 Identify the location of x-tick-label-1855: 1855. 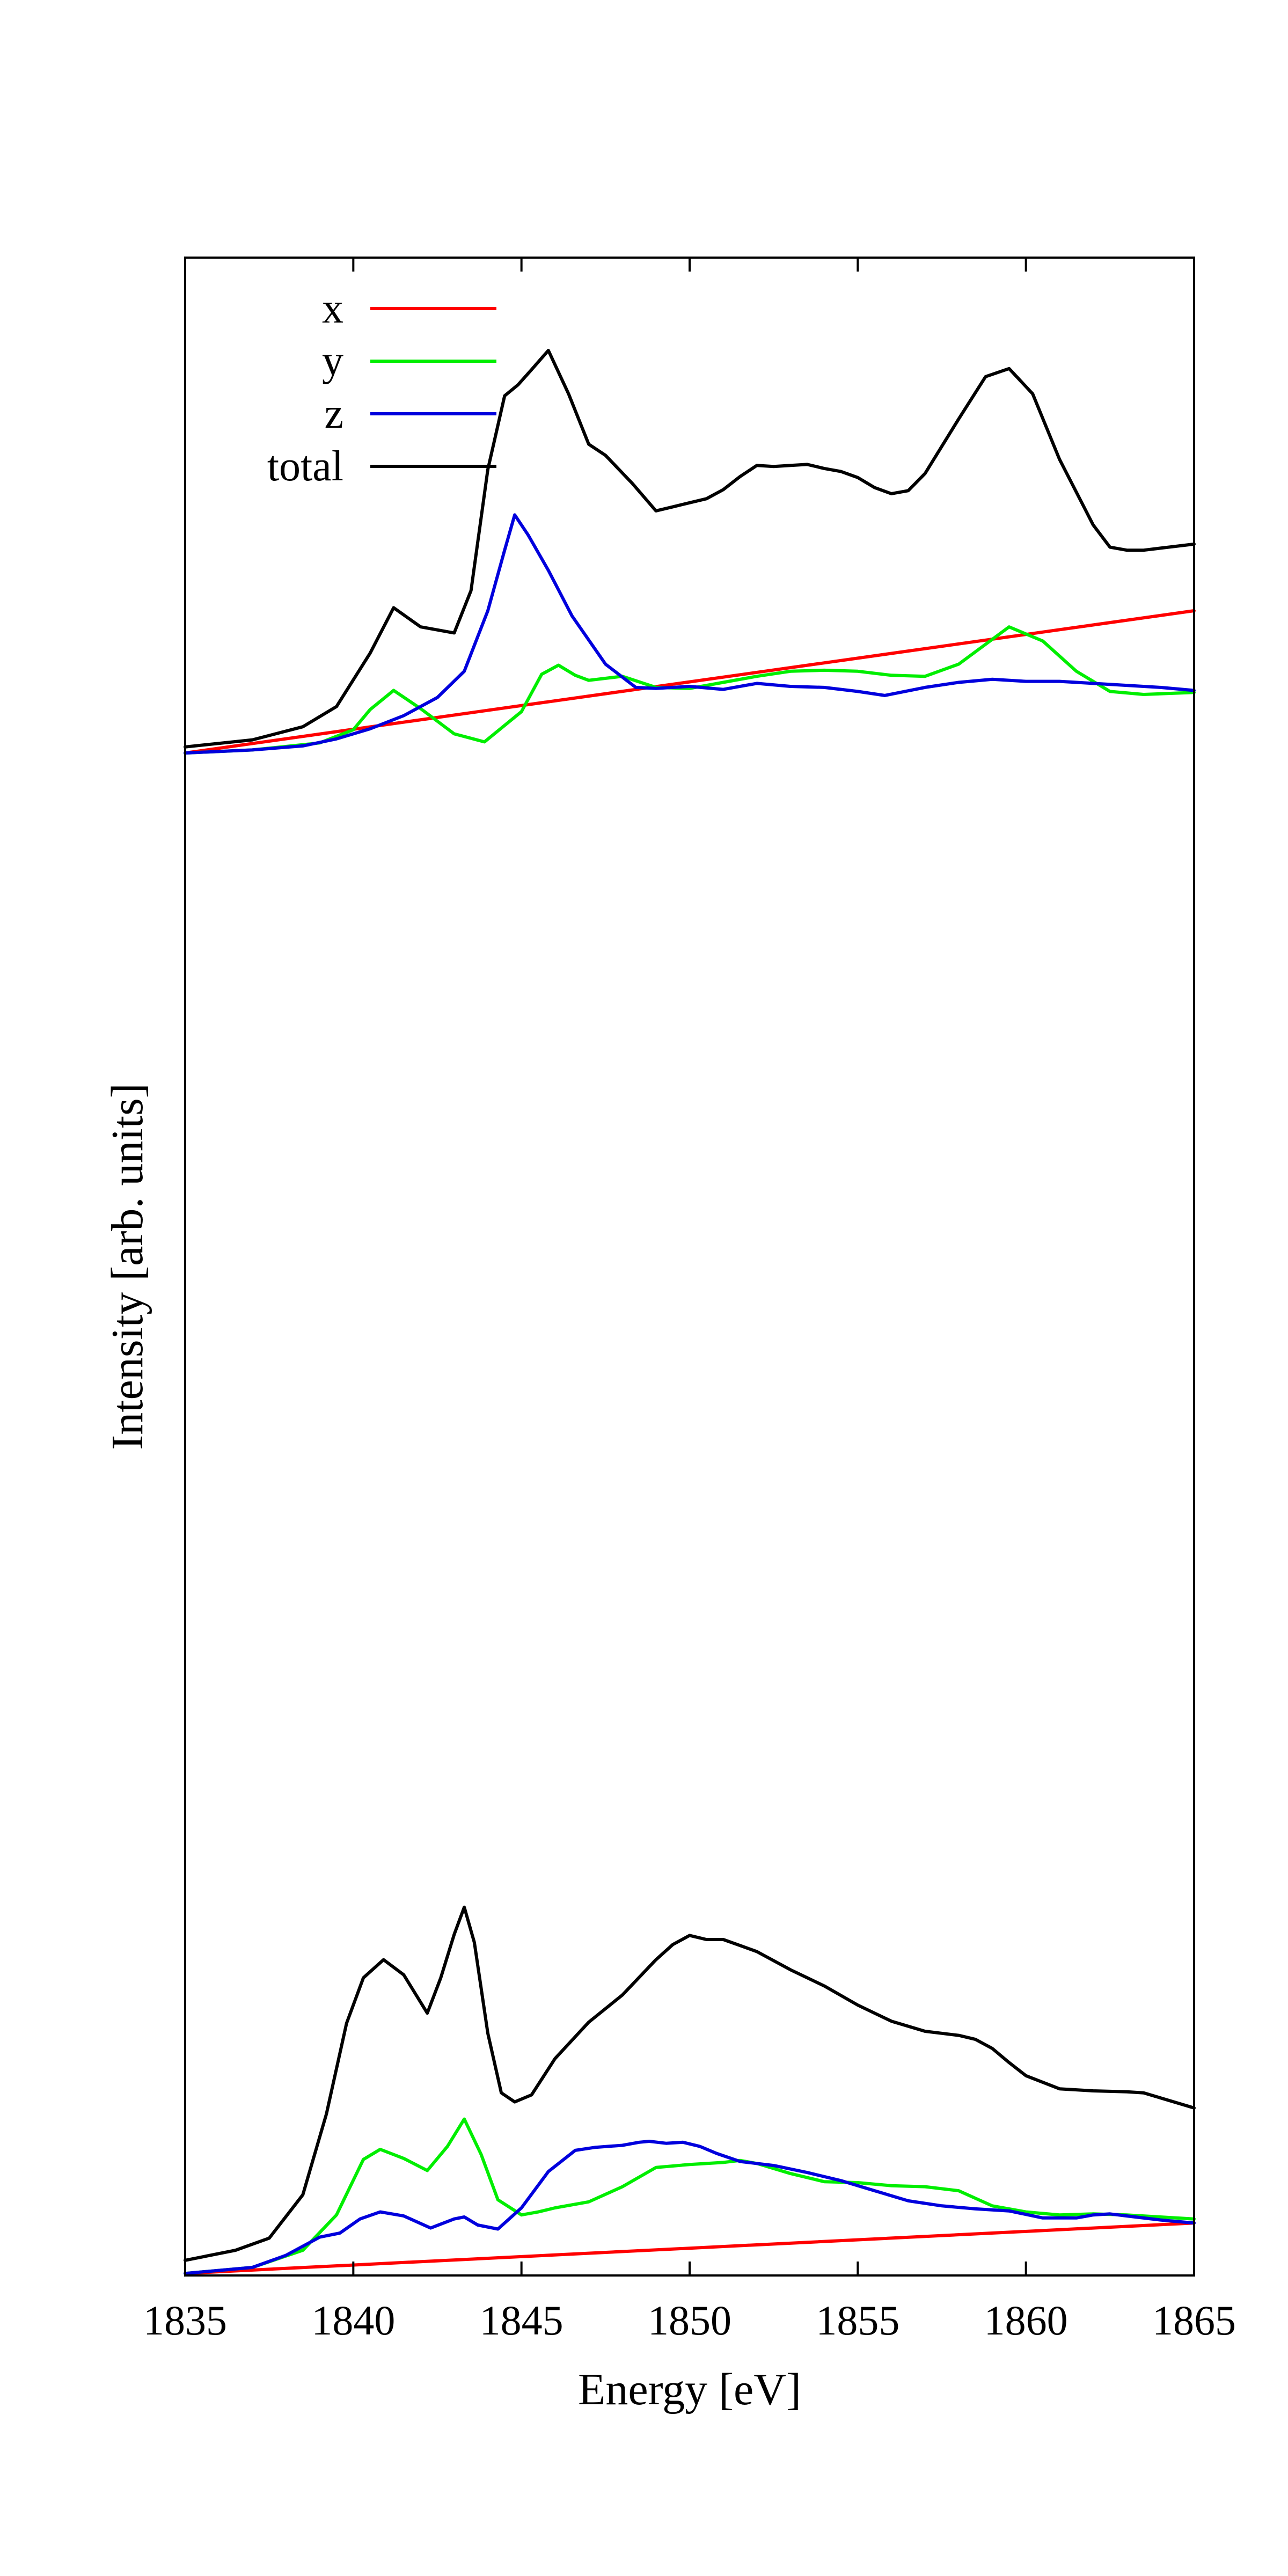
(857, 2320).